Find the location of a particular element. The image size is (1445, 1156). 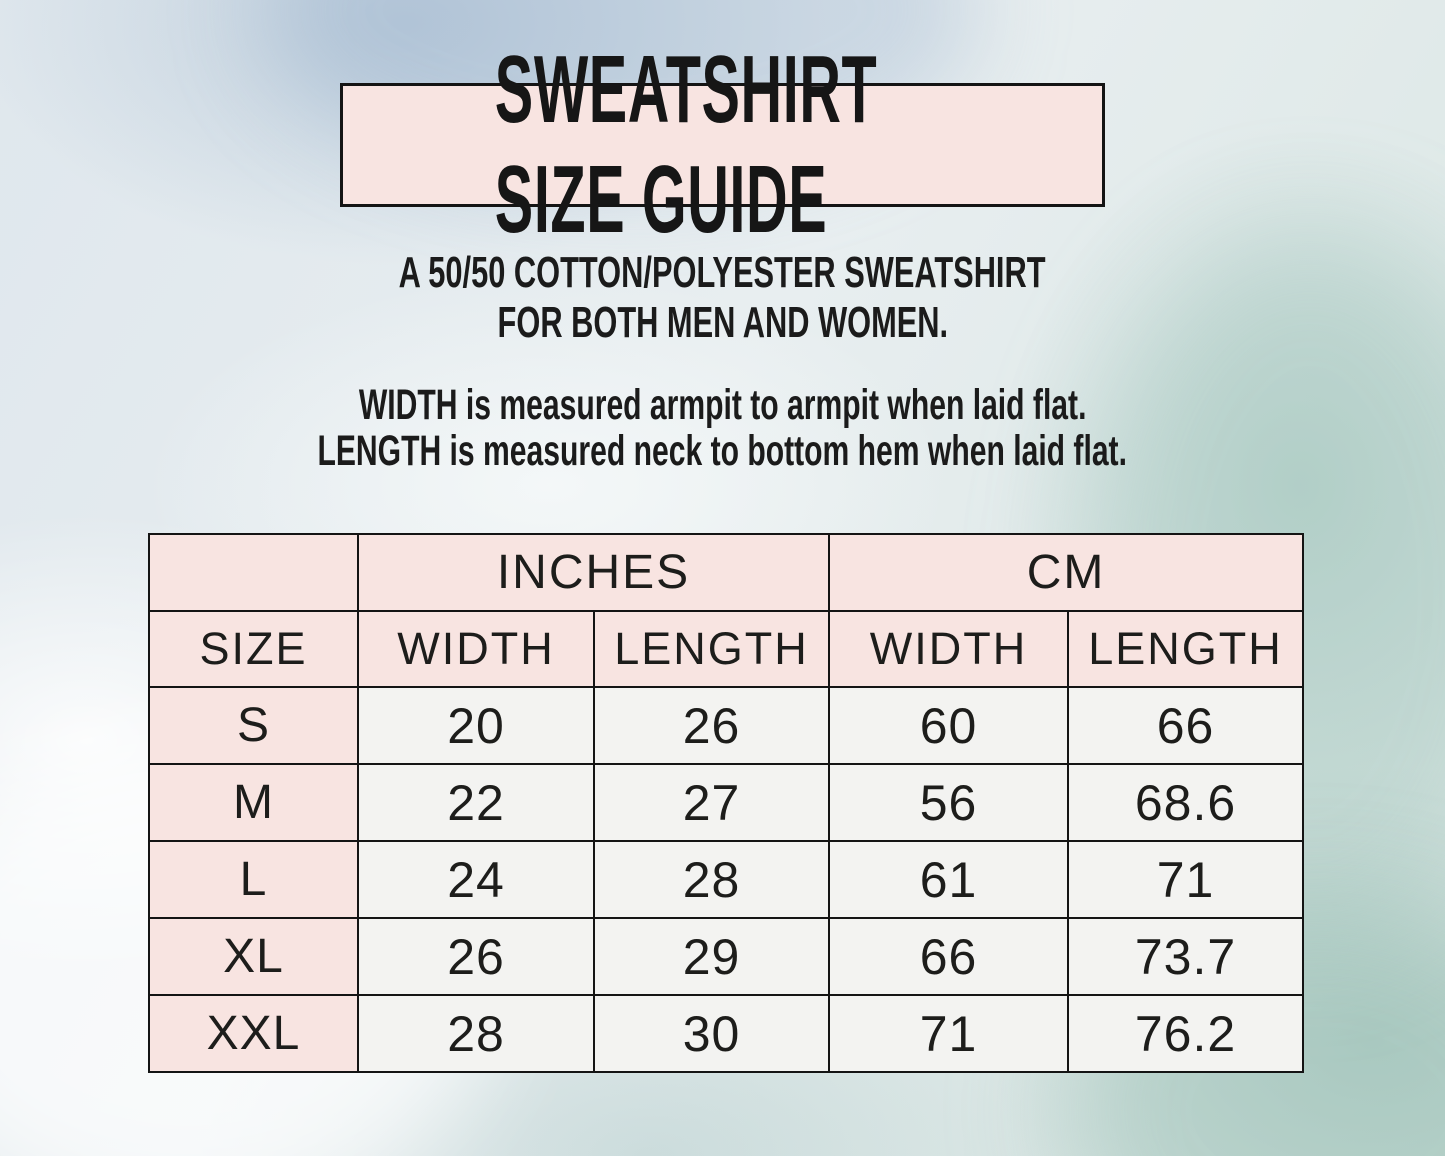

width-cm-cell: 56 is located at coordinates (949, 802).